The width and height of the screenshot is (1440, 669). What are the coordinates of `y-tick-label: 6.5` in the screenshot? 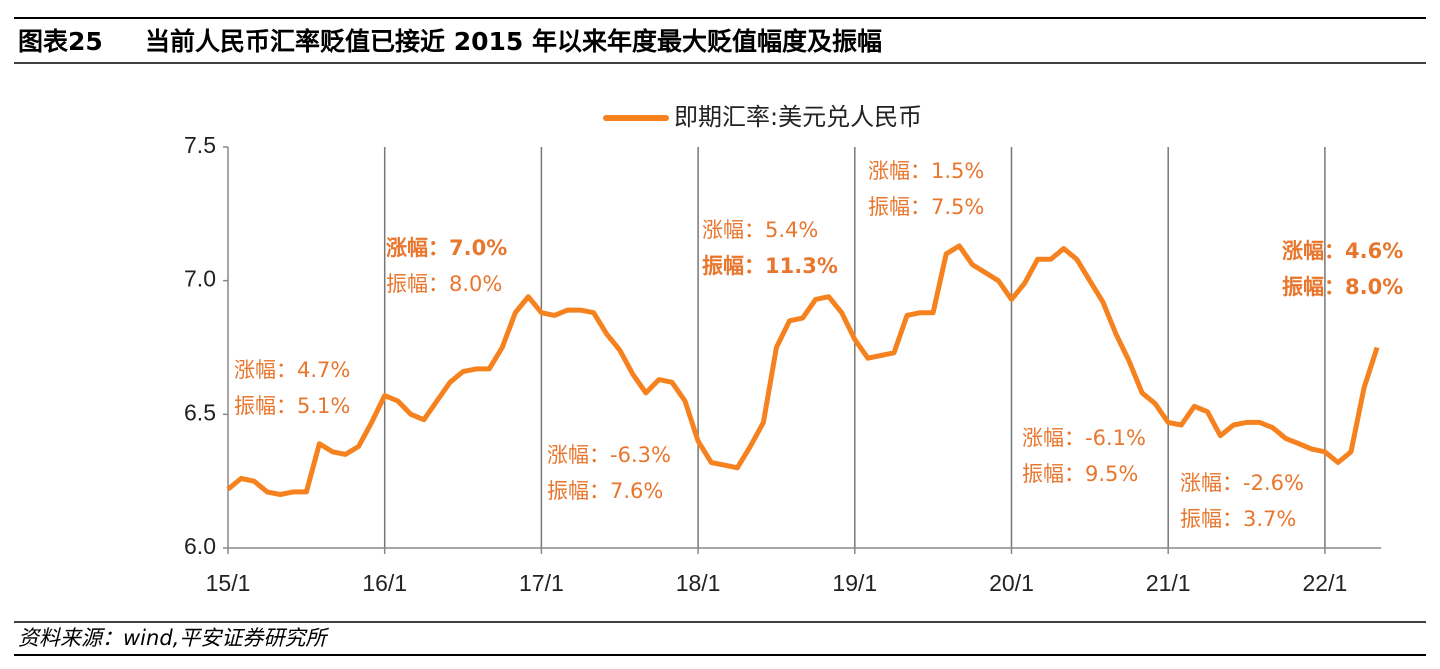 It's located at (200, 412).